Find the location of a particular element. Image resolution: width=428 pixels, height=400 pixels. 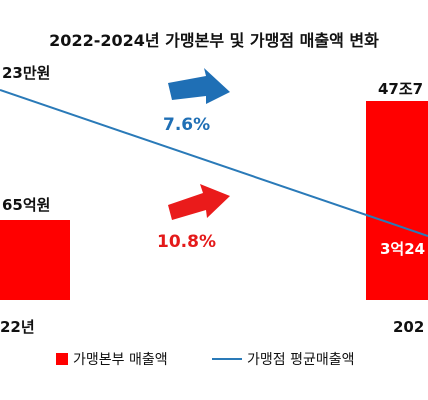

red-up-right-arrow-icon is located at coordinates (199, 202).